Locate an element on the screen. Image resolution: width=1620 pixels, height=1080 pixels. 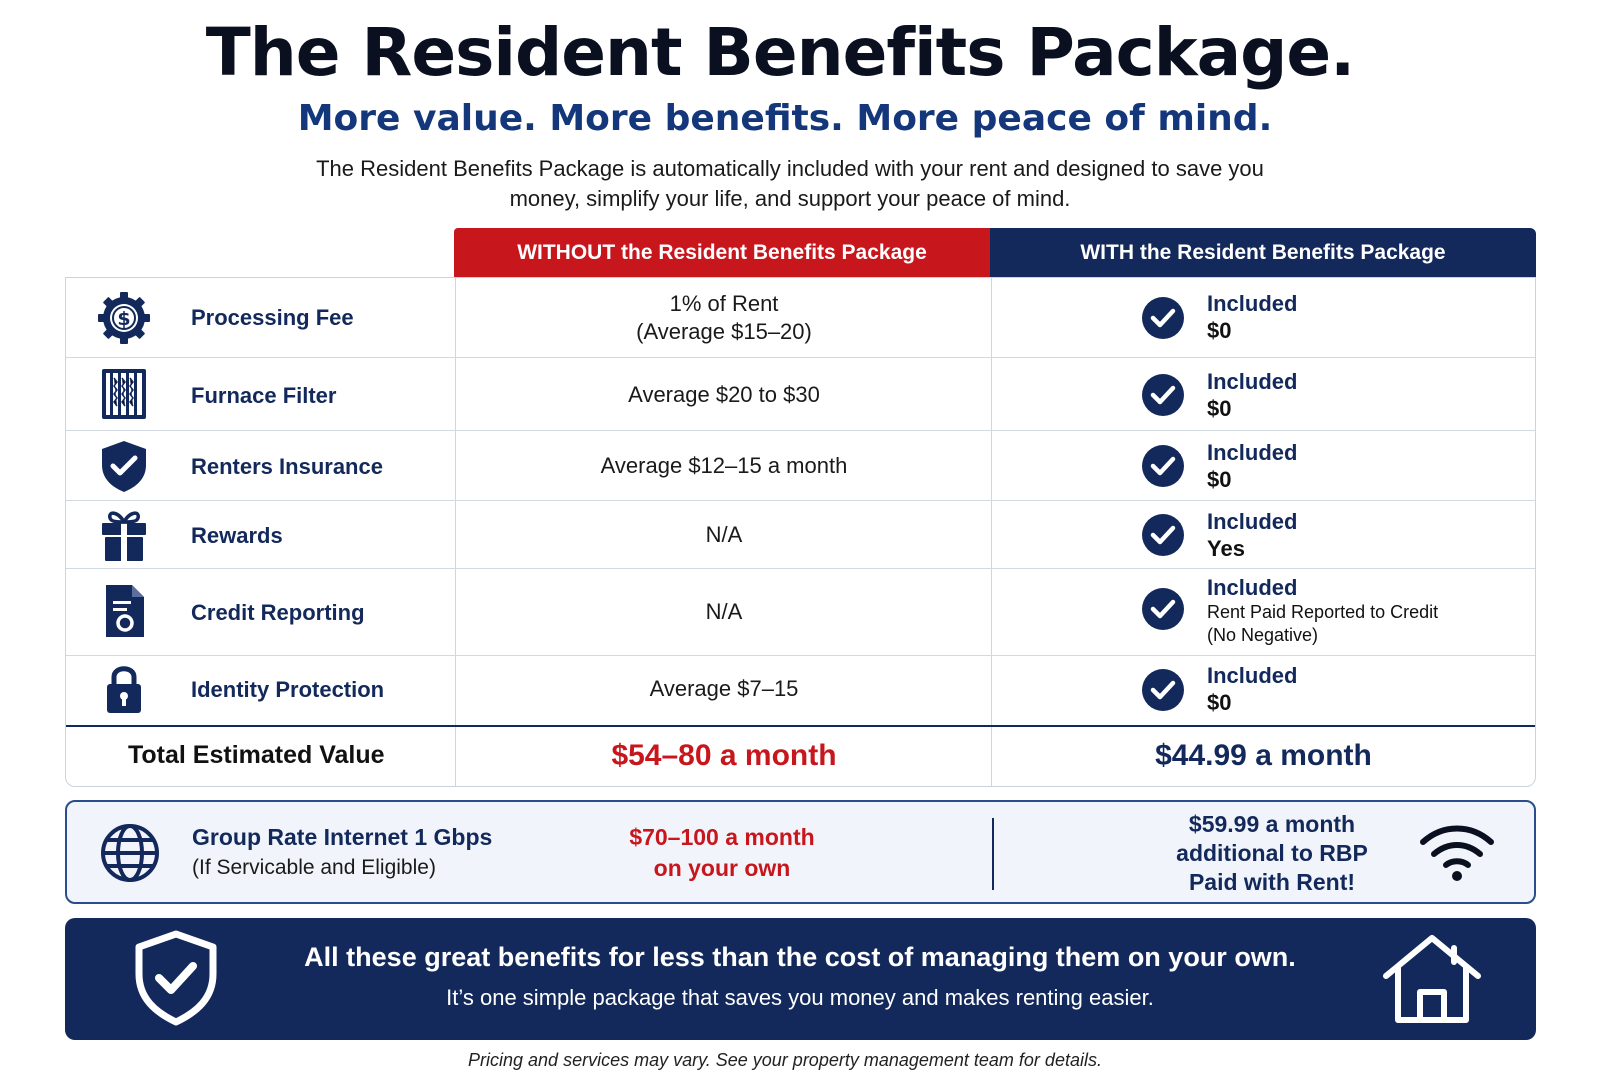
with-detail: Rent Paid Reported to Credit is located at coordinates (1323, 612).